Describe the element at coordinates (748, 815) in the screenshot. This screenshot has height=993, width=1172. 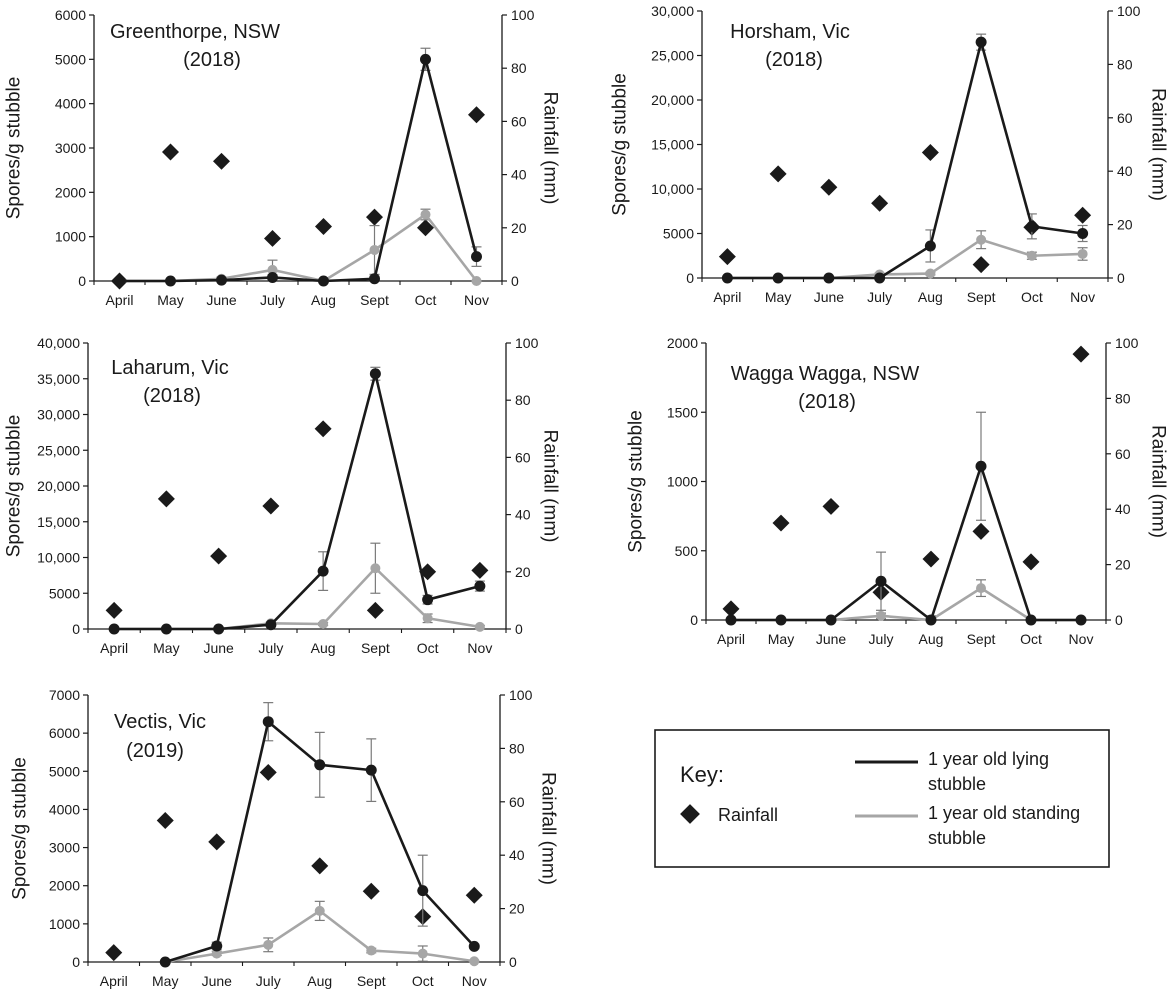
I see `legend-rainfall-label: Rainfall` at that location.